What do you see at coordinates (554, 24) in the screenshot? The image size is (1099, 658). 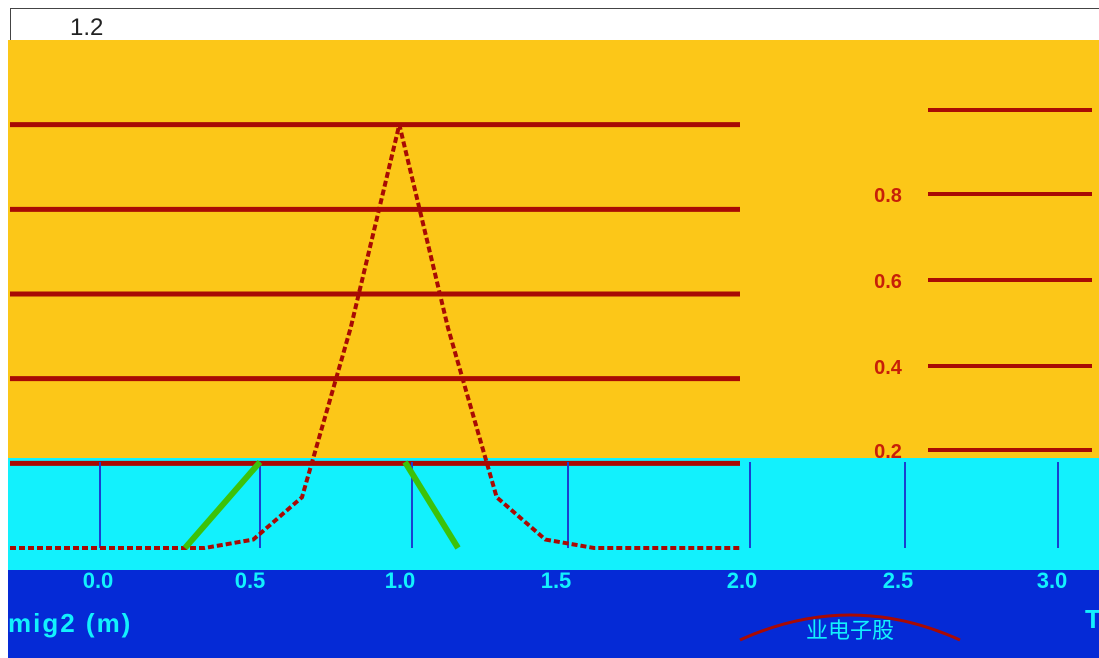 I see `top-strip` at bounding box center [554, 24].